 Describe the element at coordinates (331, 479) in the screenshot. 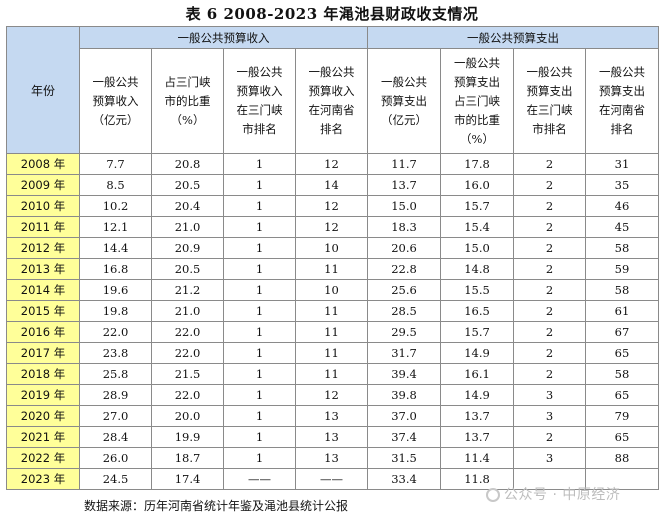

I see `value-cell: ——` at that location.